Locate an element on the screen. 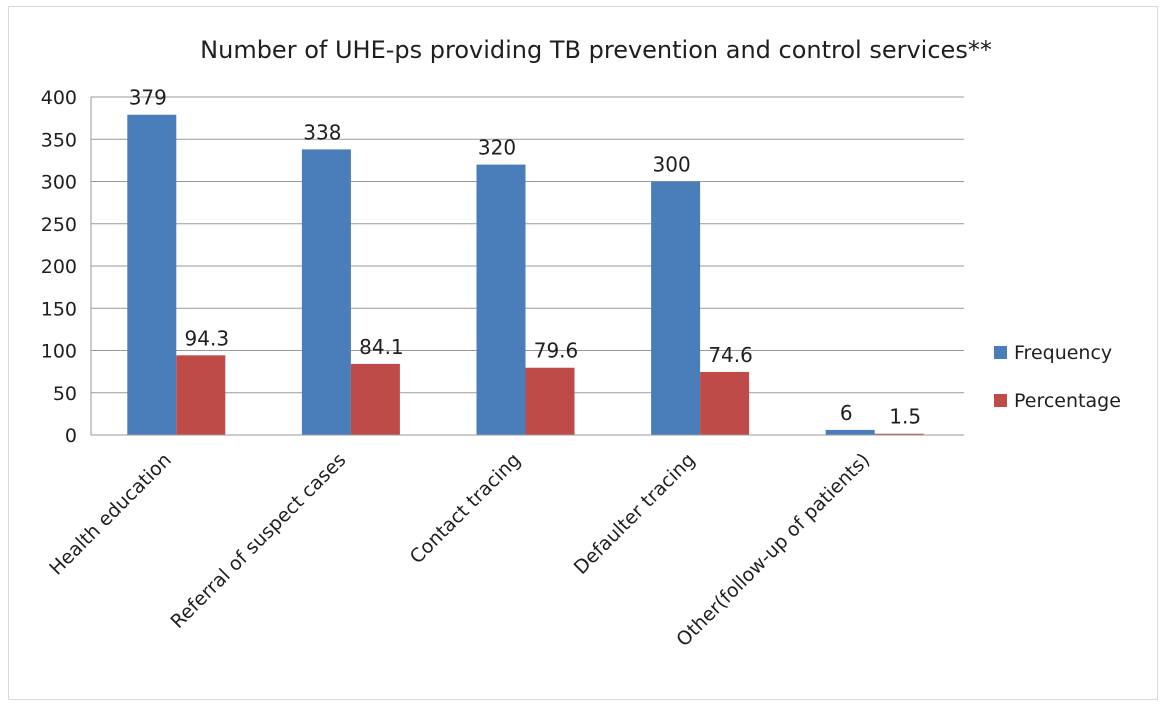  y-tick-label: 0 is located at coordinates (71, 436).